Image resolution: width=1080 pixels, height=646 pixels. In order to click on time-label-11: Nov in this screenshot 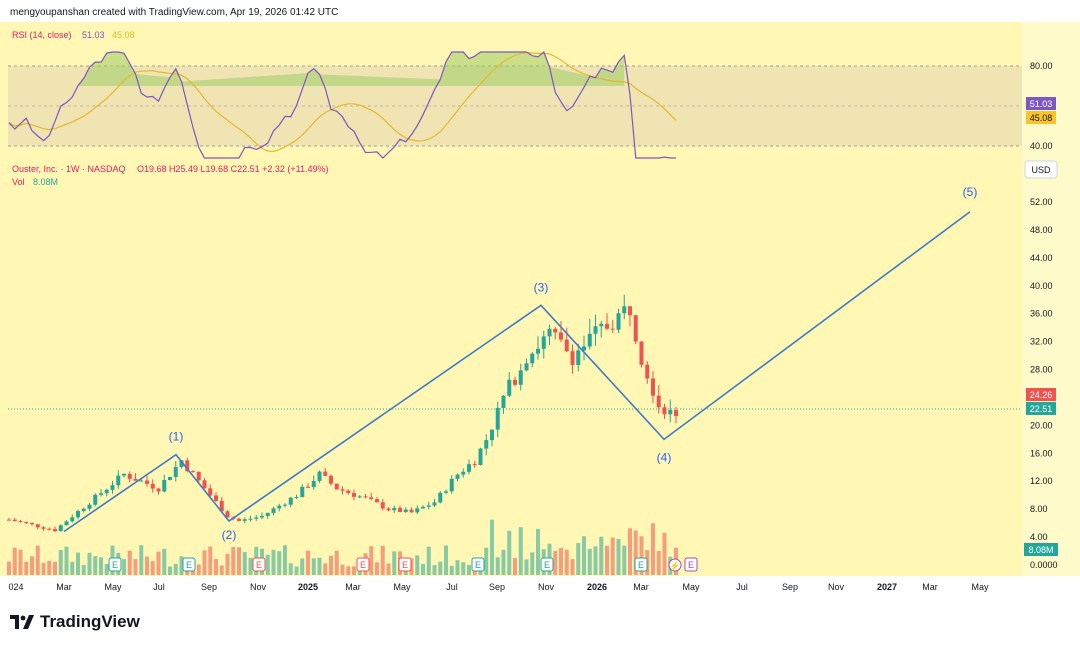, I will do `click(546, 587)`.